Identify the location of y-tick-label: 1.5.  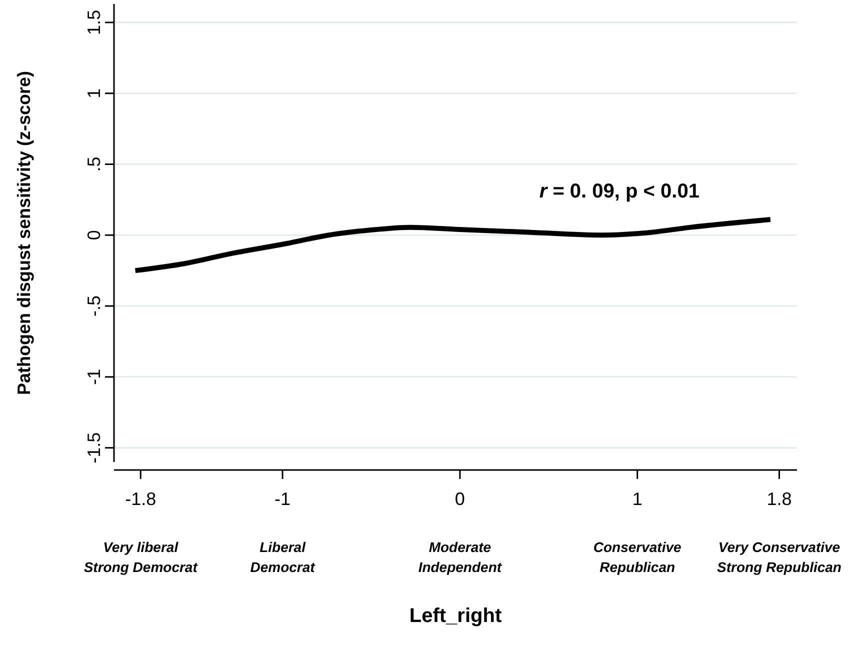
(94, 22).